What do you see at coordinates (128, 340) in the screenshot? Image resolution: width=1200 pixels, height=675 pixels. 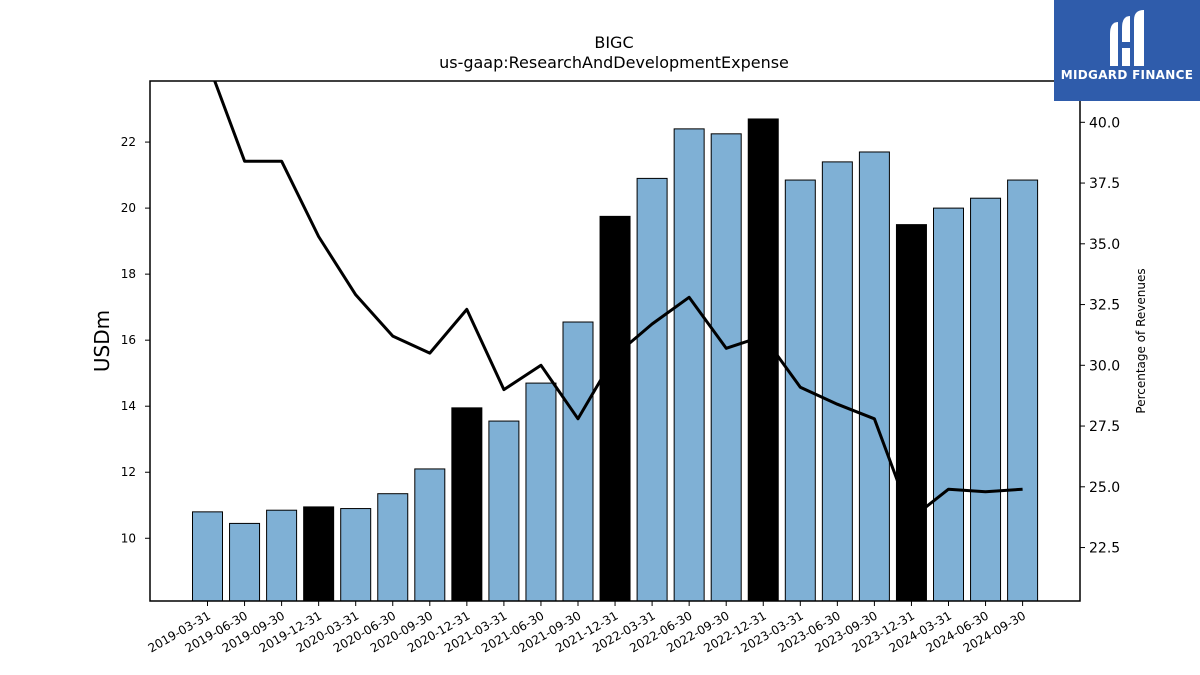 I see `y-tick-label: 16` at bounding box center [128, 340].